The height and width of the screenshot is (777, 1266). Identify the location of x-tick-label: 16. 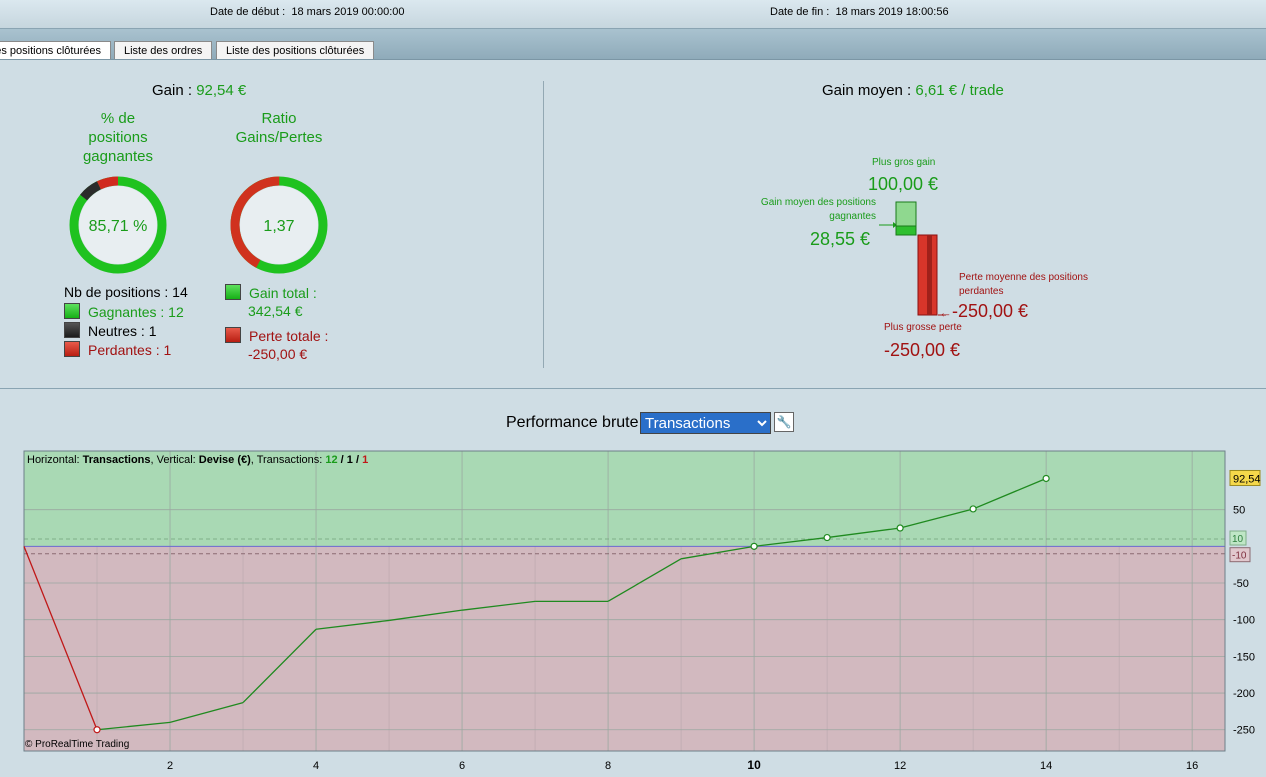
(1192, 766).